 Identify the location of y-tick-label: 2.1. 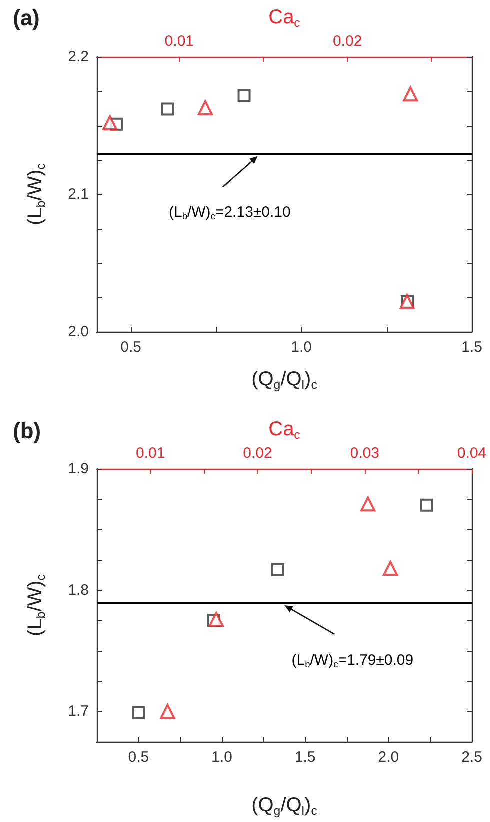
(78, 194).